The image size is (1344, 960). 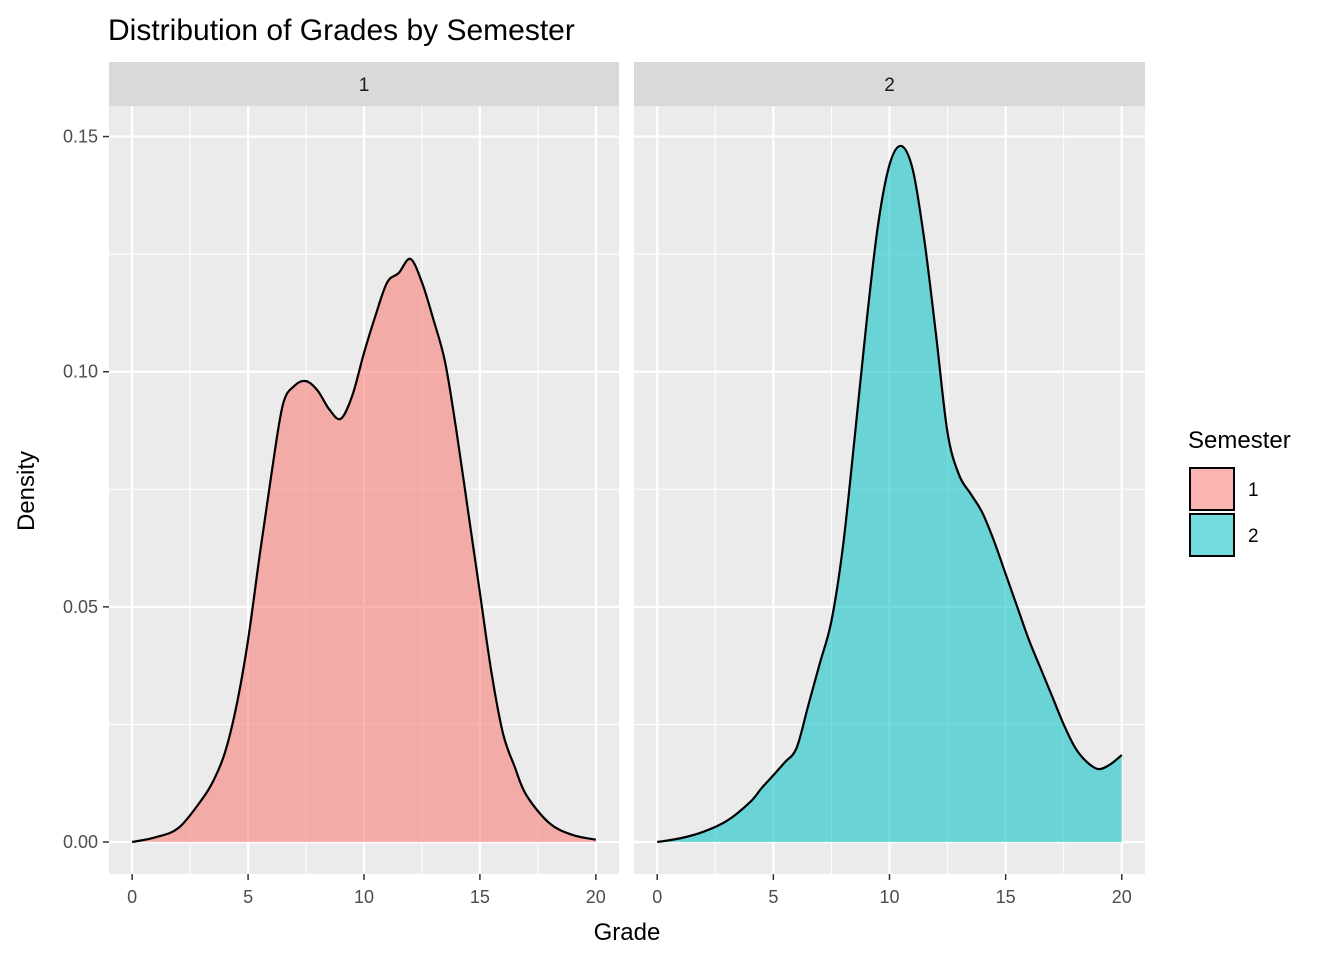 I want to click on y-axis-label: Density, so click(x=26, y=491).